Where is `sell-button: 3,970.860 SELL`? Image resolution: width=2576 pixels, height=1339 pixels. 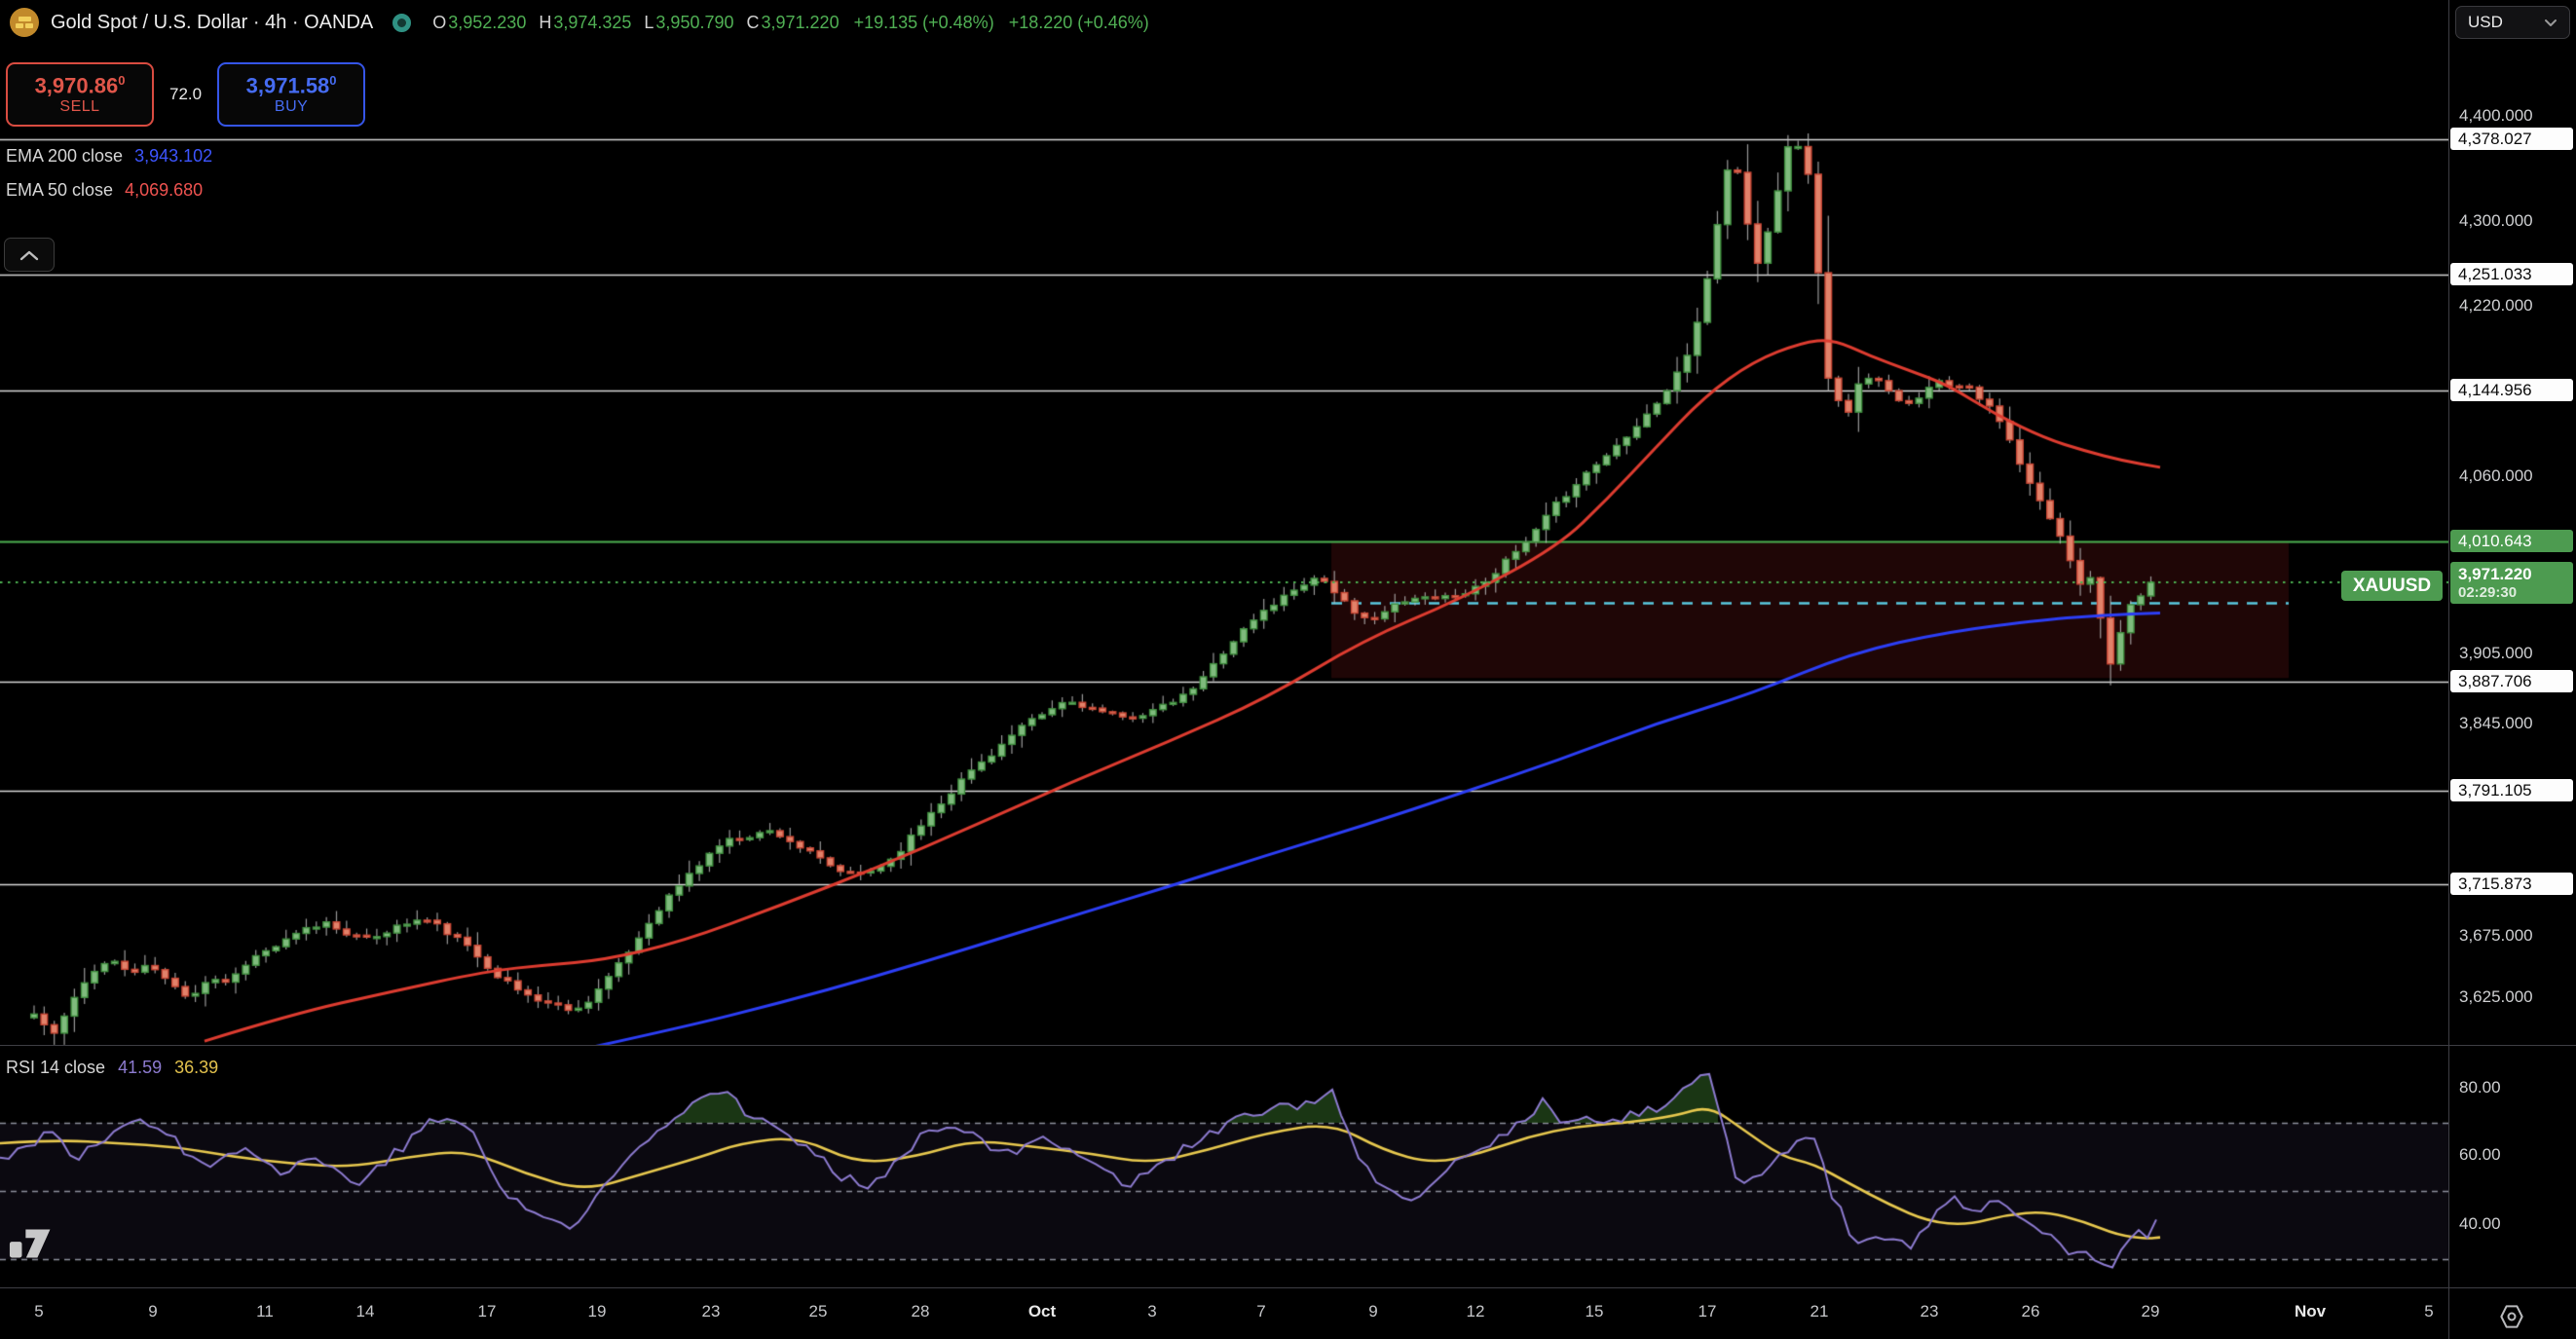 sell-button: 3,970.860 SELL is located at coordinates (80, 94).